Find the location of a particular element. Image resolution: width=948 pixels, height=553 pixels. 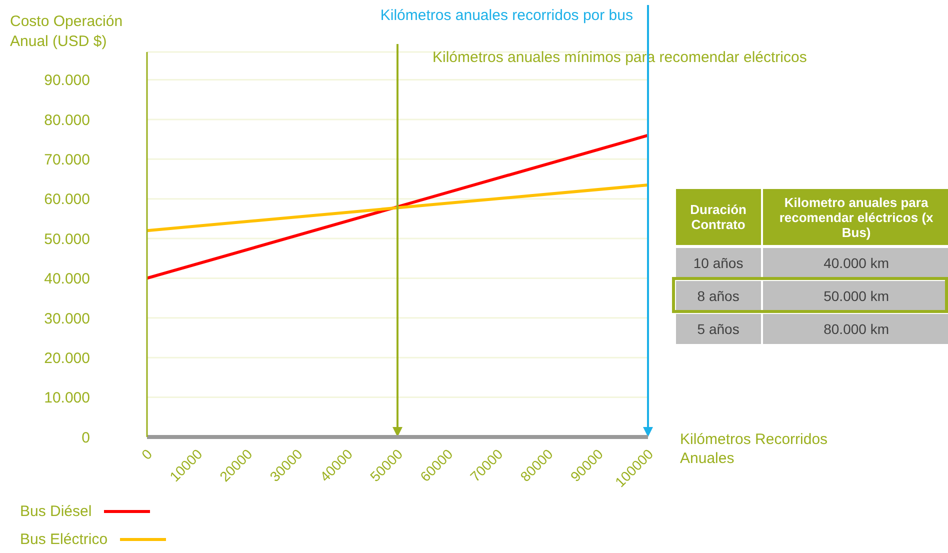

y-tick-label: 70.000 is located at coordinates (67, 159).